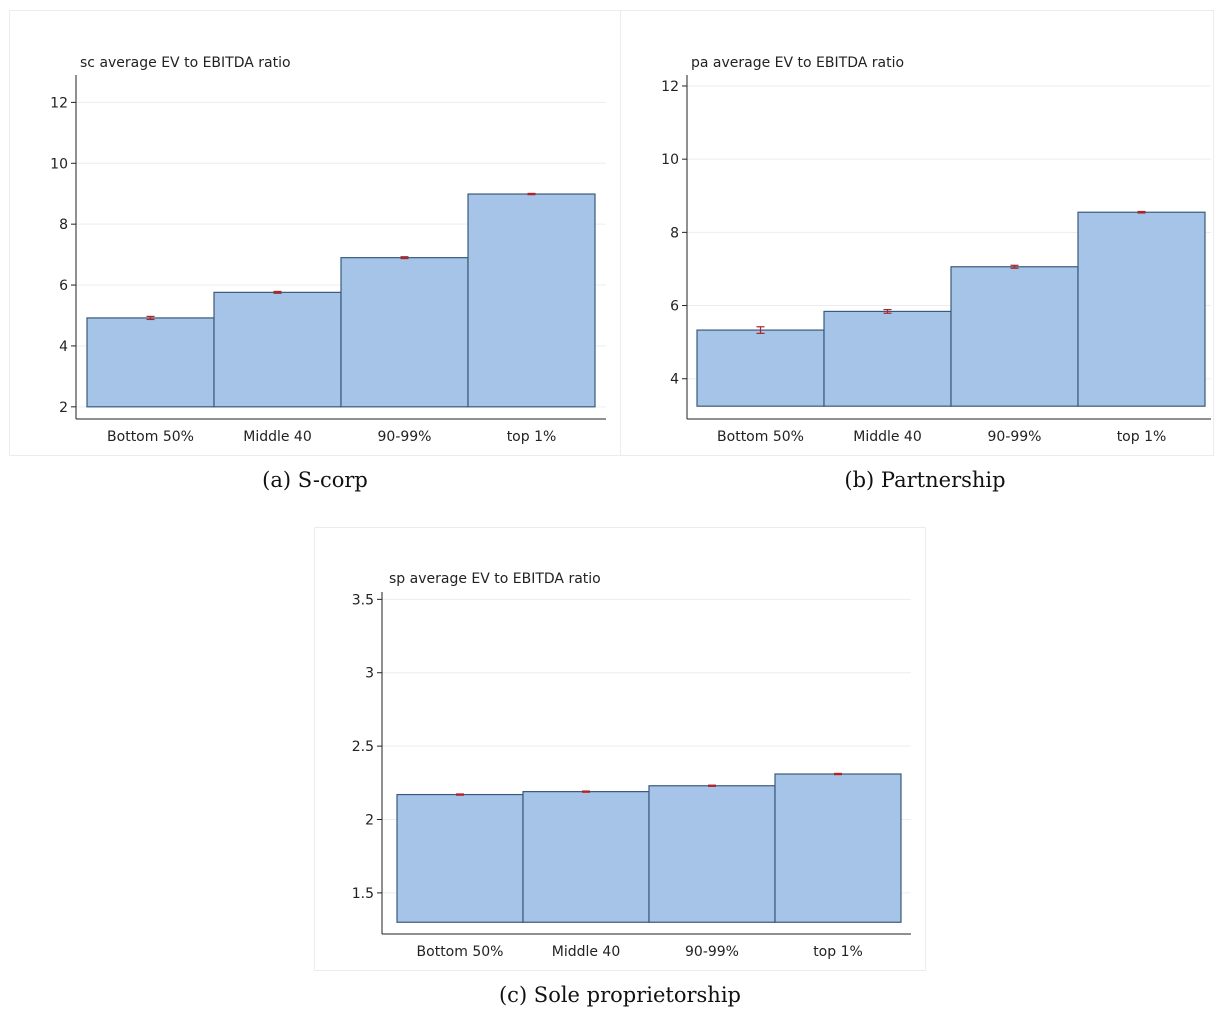  Describe the element at coordinates (369, 674) in the screenshot. I see `y-tick-label: 3` at that location.